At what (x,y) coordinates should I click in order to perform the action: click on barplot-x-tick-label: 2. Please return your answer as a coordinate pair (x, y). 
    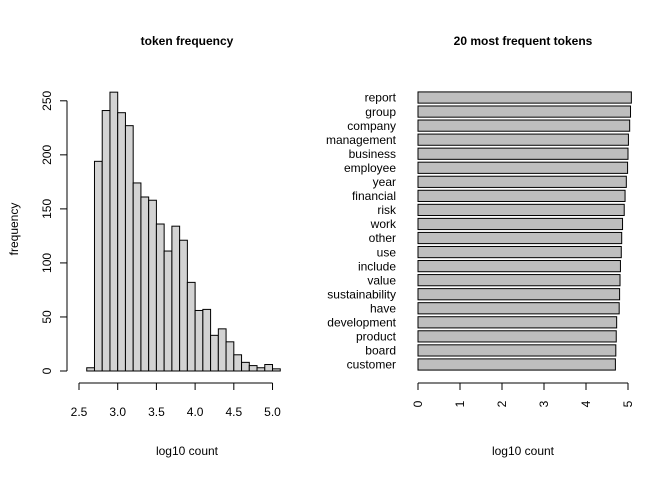
    Looking at the image, I should click on (502, 403).